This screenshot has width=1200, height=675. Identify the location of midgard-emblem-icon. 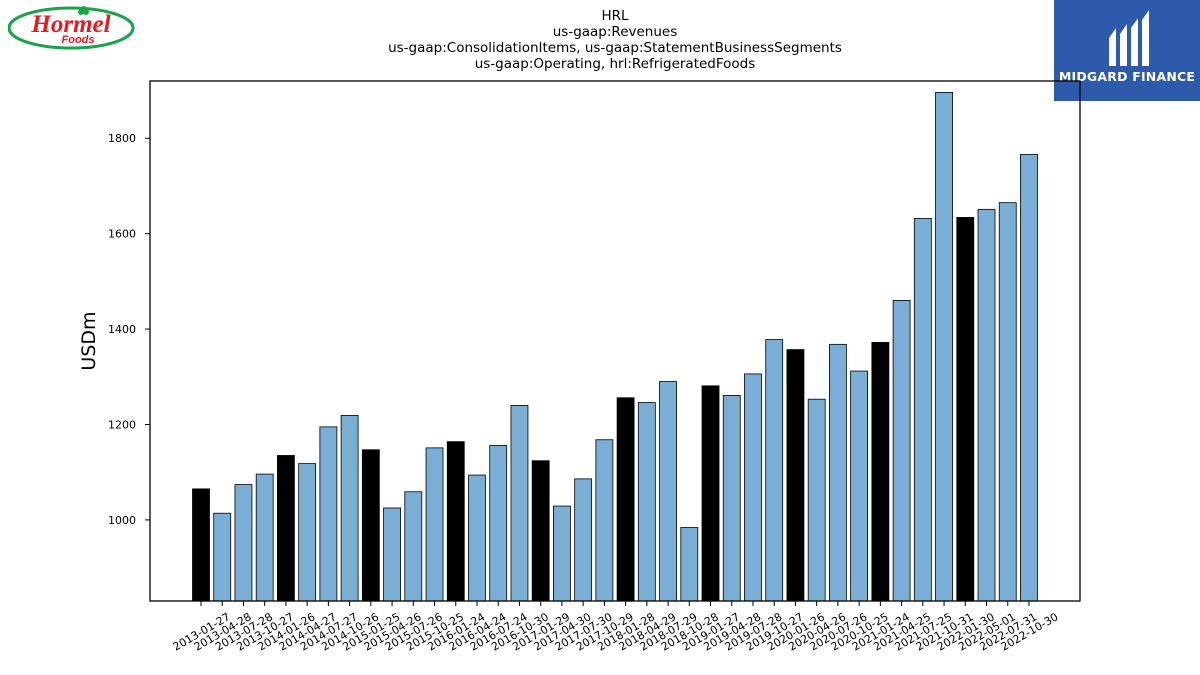
(1129, 38).